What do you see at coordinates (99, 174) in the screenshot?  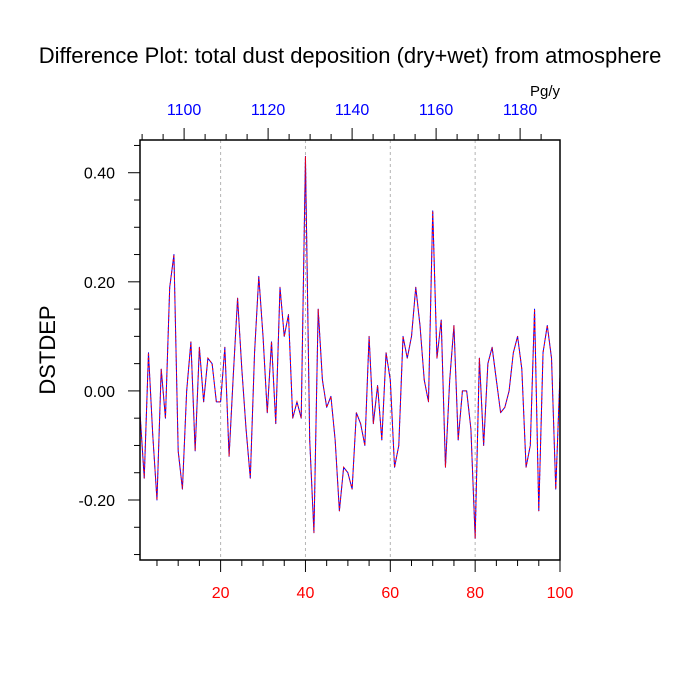 I see `y-tick-label: 0.40` at bounding box center [99, 174].